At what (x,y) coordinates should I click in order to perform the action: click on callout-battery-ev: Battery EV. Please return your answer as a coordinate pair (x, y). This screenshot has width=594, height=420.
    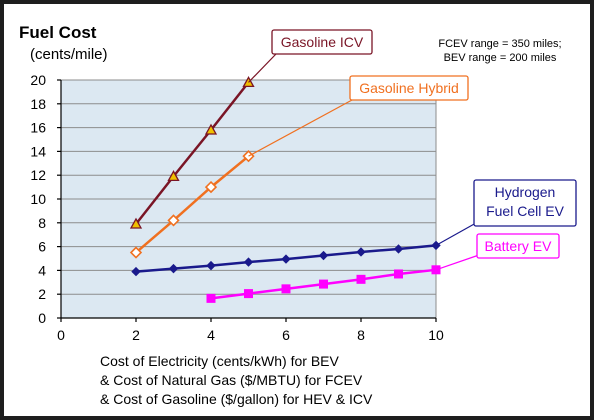
    Looking at the image, I should click on (497, 252).